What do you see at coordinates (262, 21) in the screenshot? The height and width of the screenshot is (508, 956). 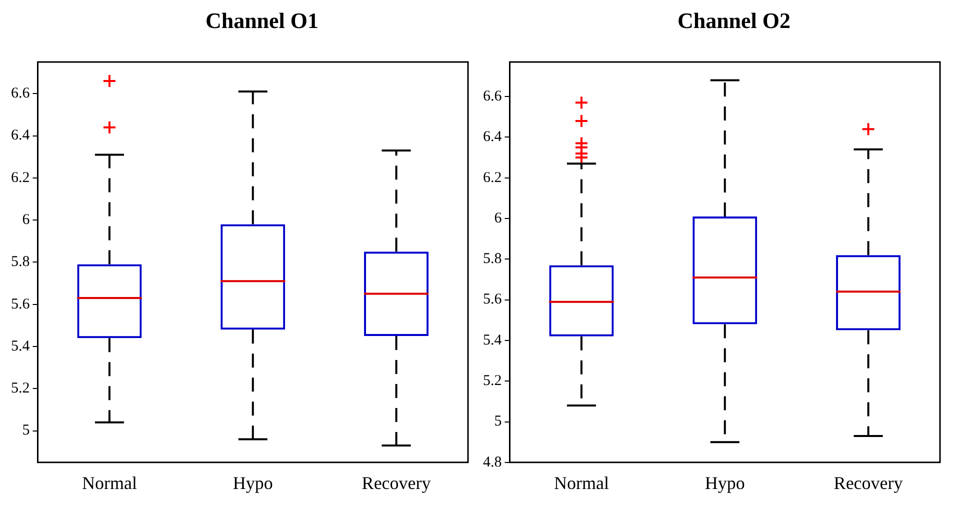 I see `chart-title: Channel O1` at bounding box center [262, 21].